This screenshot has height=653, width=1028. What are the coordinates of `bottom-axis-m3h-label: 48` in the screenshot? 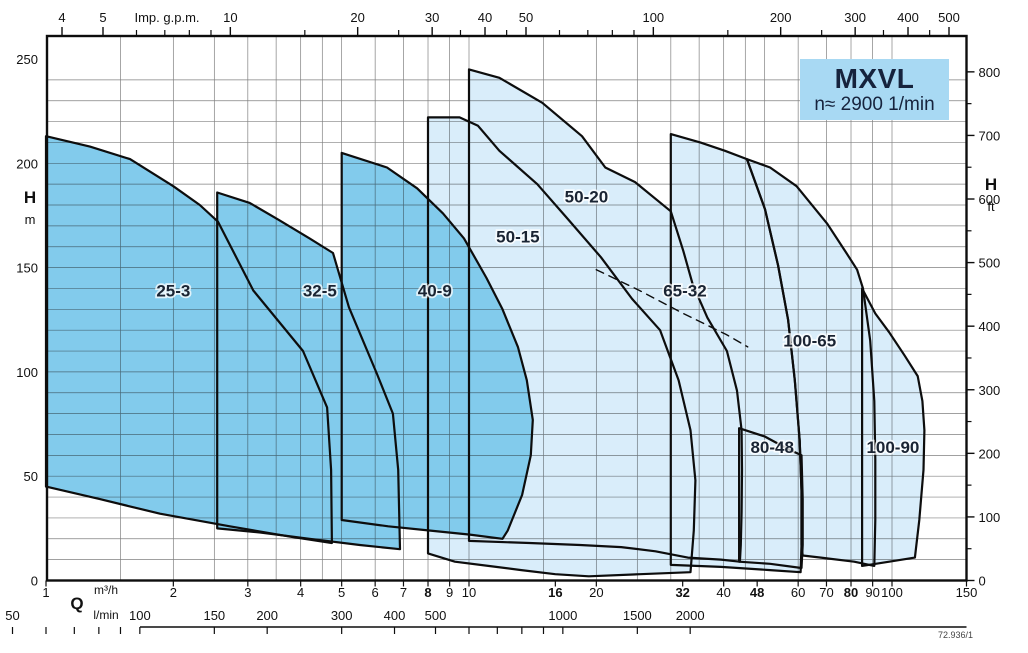 It's located at (757, 592).